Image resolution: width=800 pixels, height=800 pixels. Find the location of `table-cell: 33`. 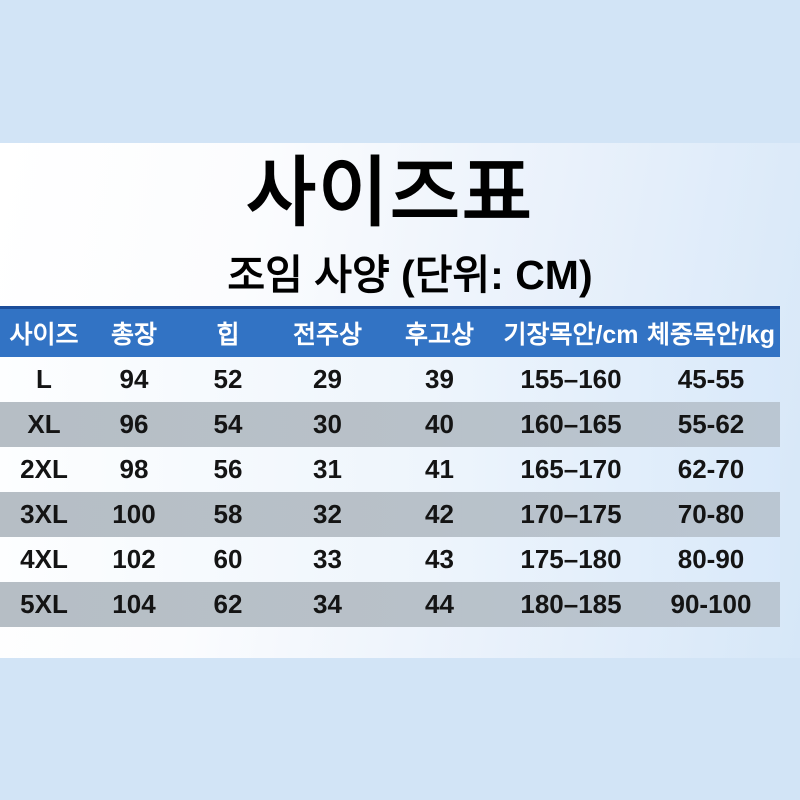

table-cell: 33 is located at coordinates (327, 559).